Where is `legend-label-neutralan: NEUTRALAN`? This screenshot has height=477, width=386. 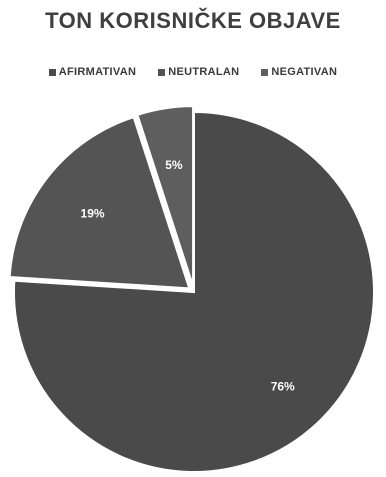
legend-label-neutralan: NEUTRALAN is located at coordinates (204, 72).